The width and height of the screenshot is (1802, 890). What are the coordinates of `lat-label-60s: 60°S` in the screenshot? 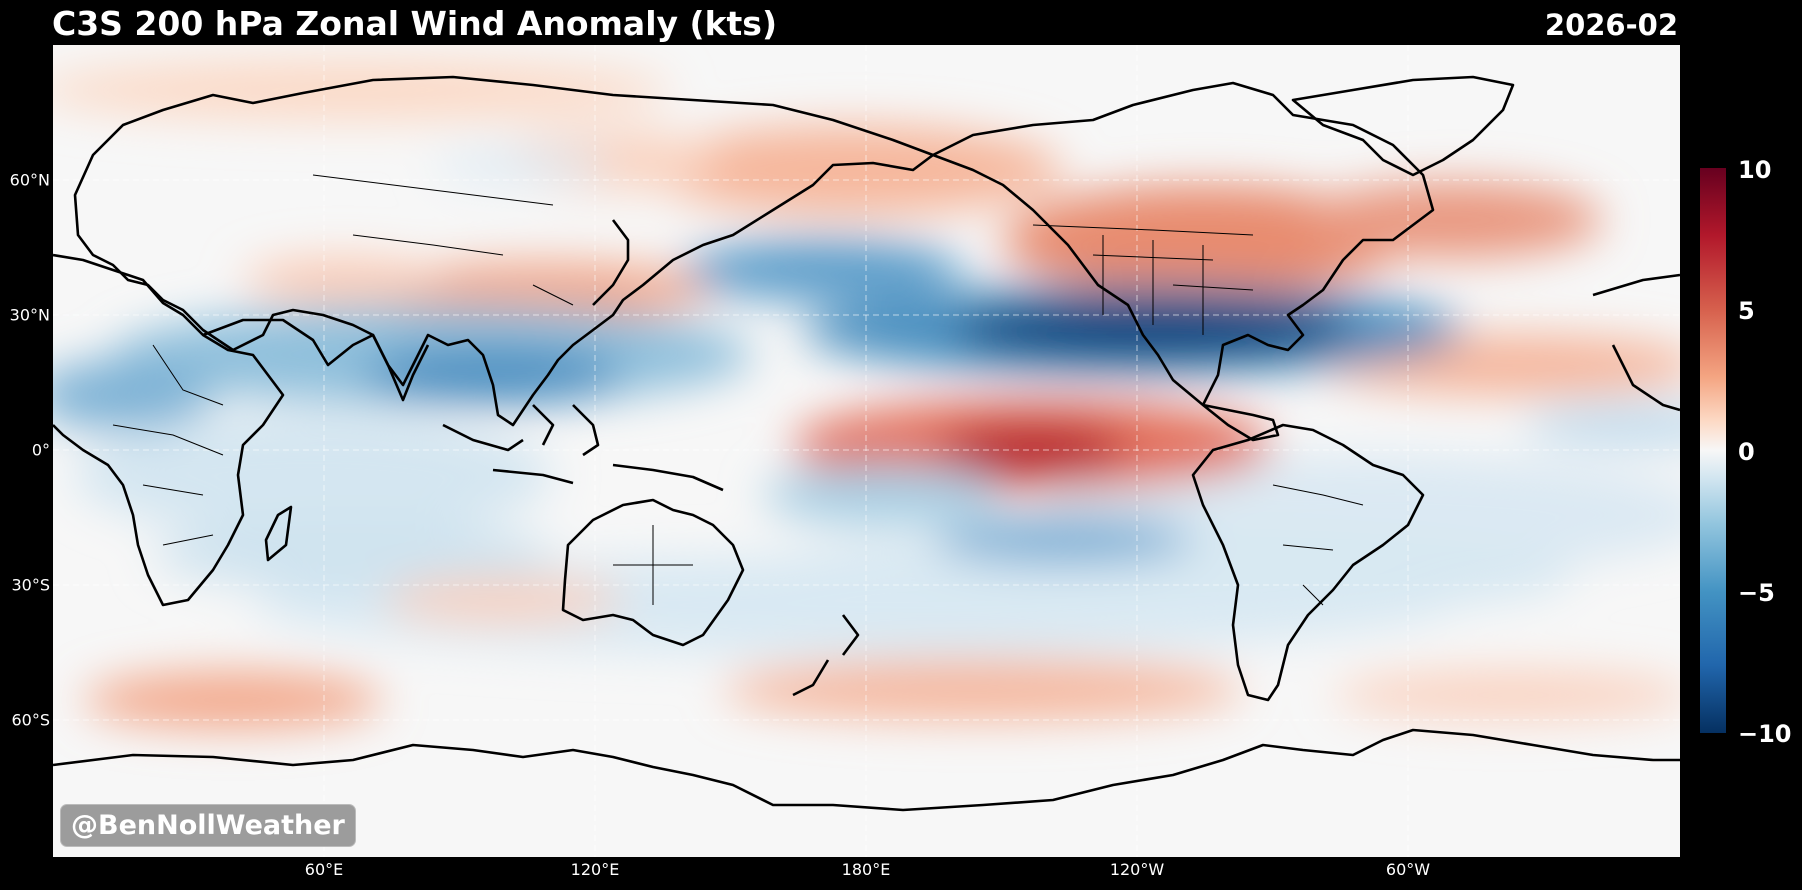 It's located at (30, 720).